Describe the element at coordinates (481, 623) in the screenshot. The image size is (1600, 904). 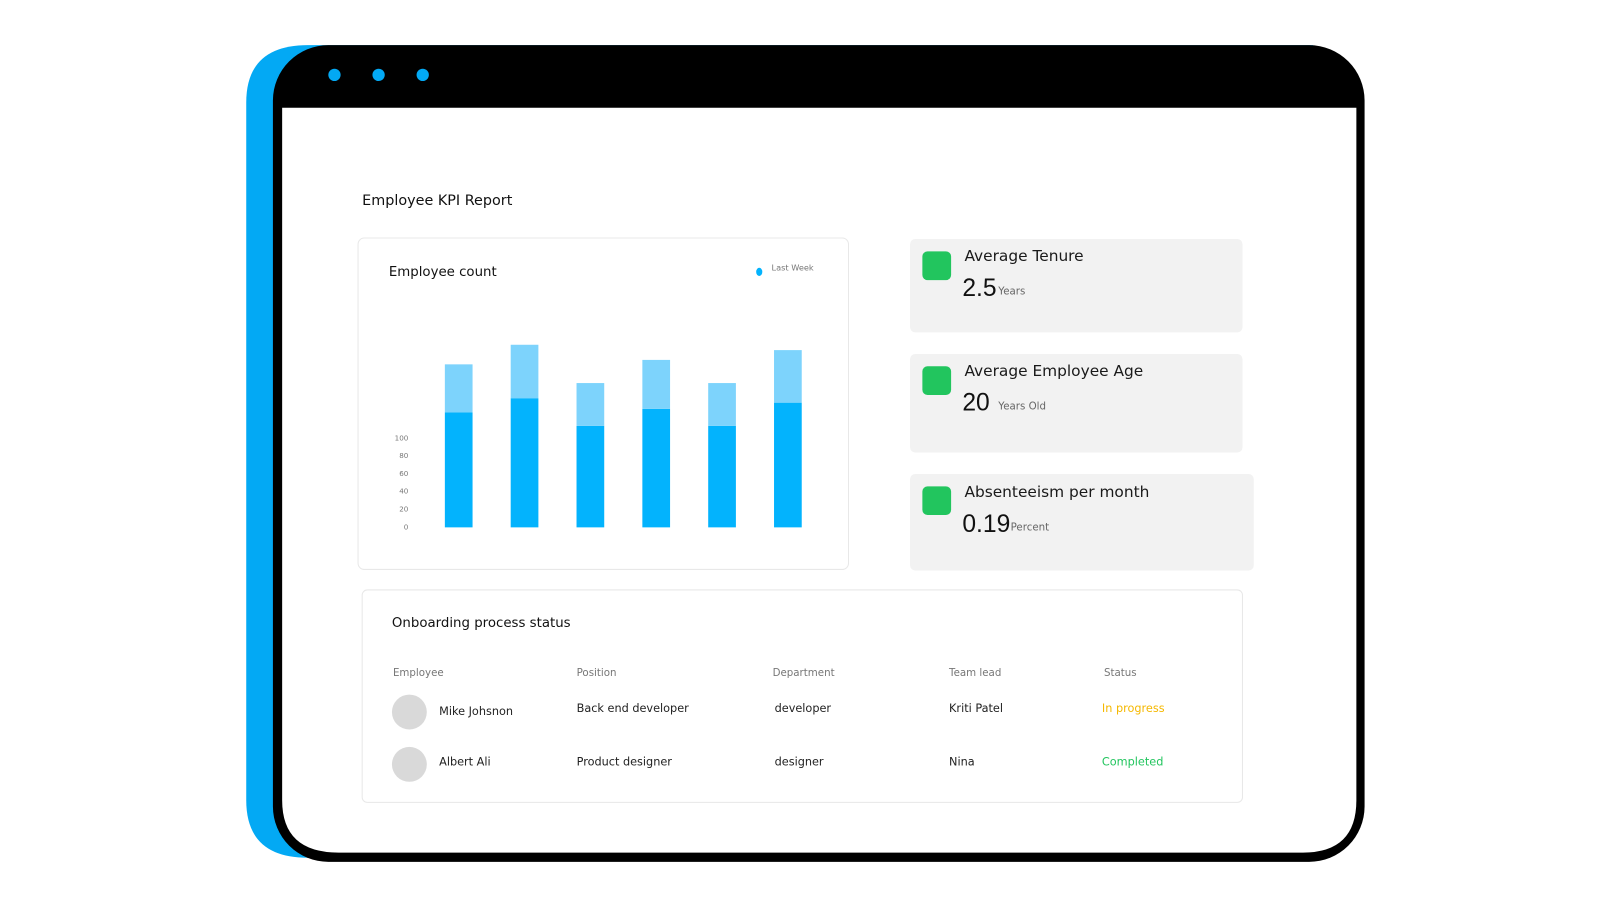
I see `table-title: Onboarding process status` at that location.